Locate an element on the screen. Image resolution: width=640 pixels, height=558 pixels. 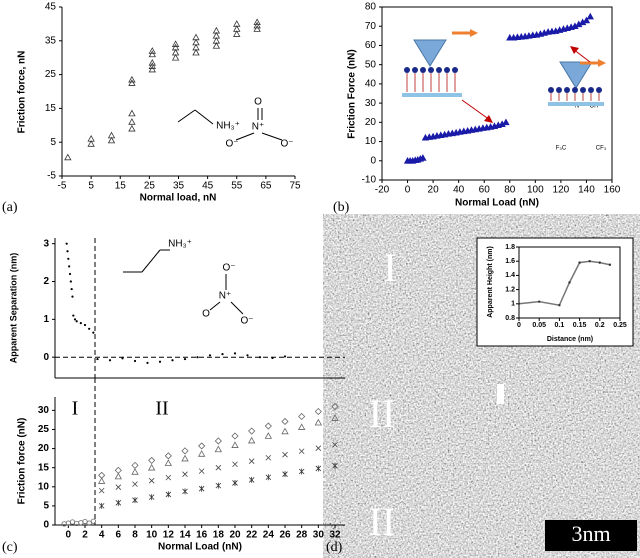
bond is located at coordinates (186, 116).